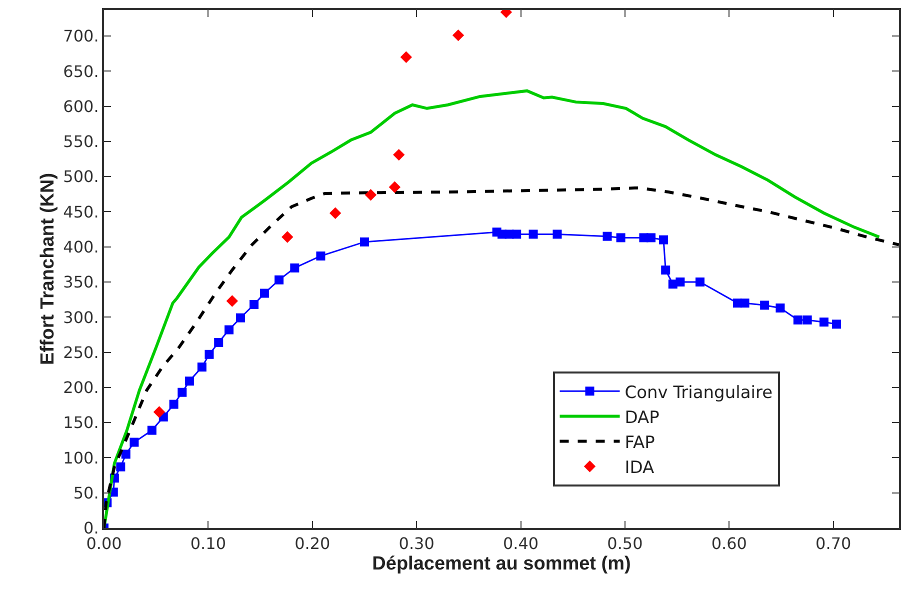 This screenshot has height=591, width=905. I want to click on y-tick-label: 400., so click(81, 246).